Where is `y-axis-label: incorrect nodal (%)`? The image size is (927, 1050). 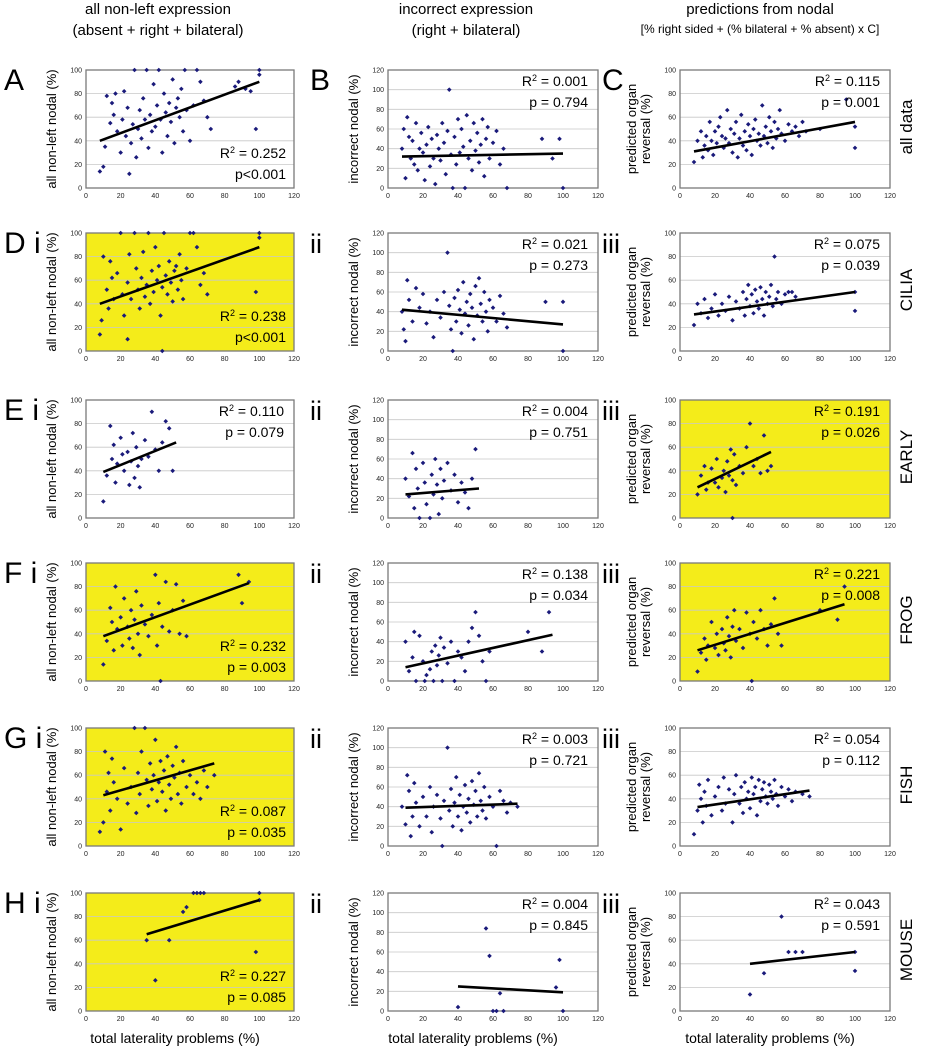
y-axis-label: incorrect nodal (%) is located at coordinates (353, 291).